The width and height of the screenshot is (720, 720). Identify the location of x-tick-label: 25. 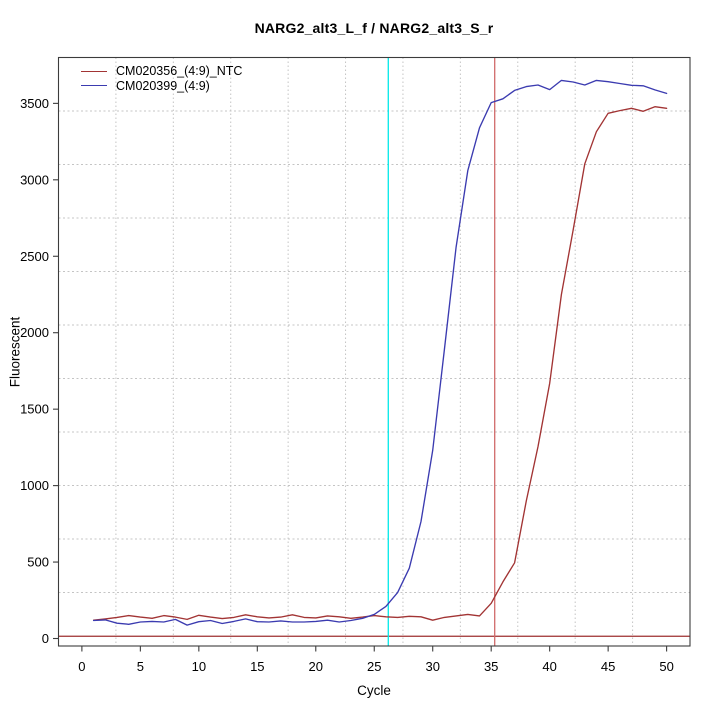
(374, 666).